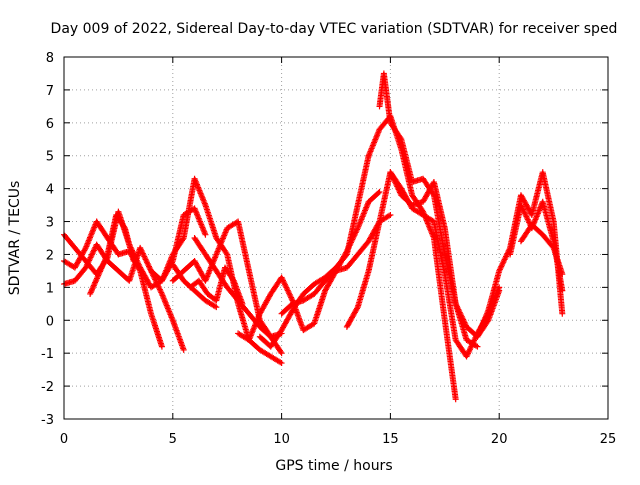  What do you see at coordinates (333, 466) in the screenshot?
I see `x-axis-label: GPS time / hours` at bounding box center [333, 466].